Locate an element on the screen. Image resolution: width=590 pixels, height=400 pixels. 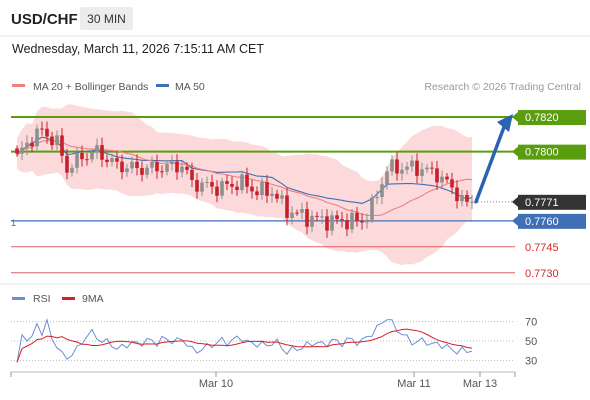
level-badge-0.7820 is located at coordinates (552, 118).